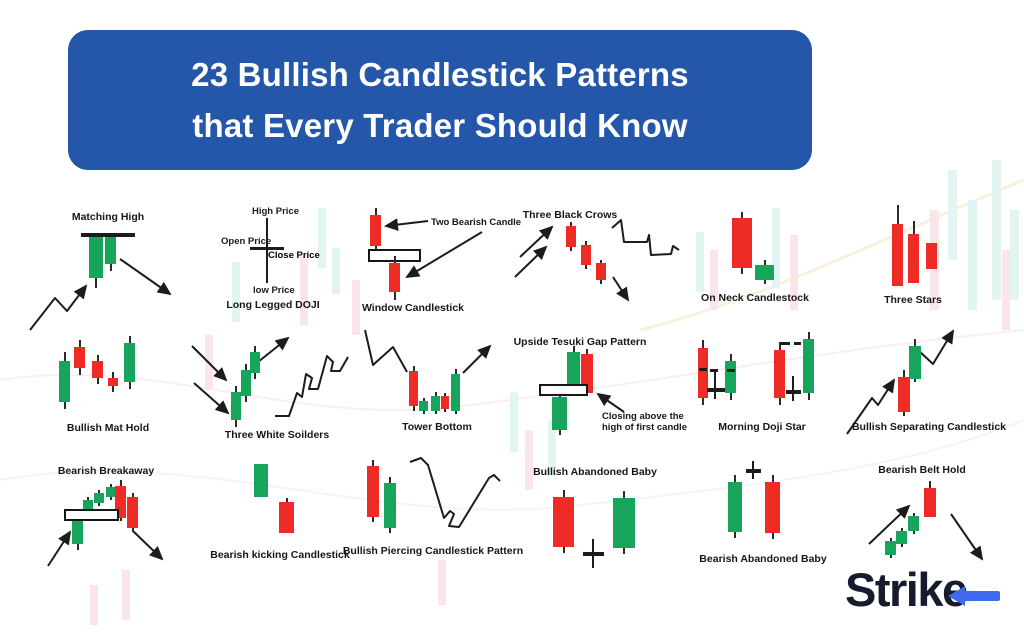 This screenshot has height=643, width=1024. Describe the element at coordinates (440, 125) in the screenshot. I see `title-line-2: that Every Trader Should Know` at that location.